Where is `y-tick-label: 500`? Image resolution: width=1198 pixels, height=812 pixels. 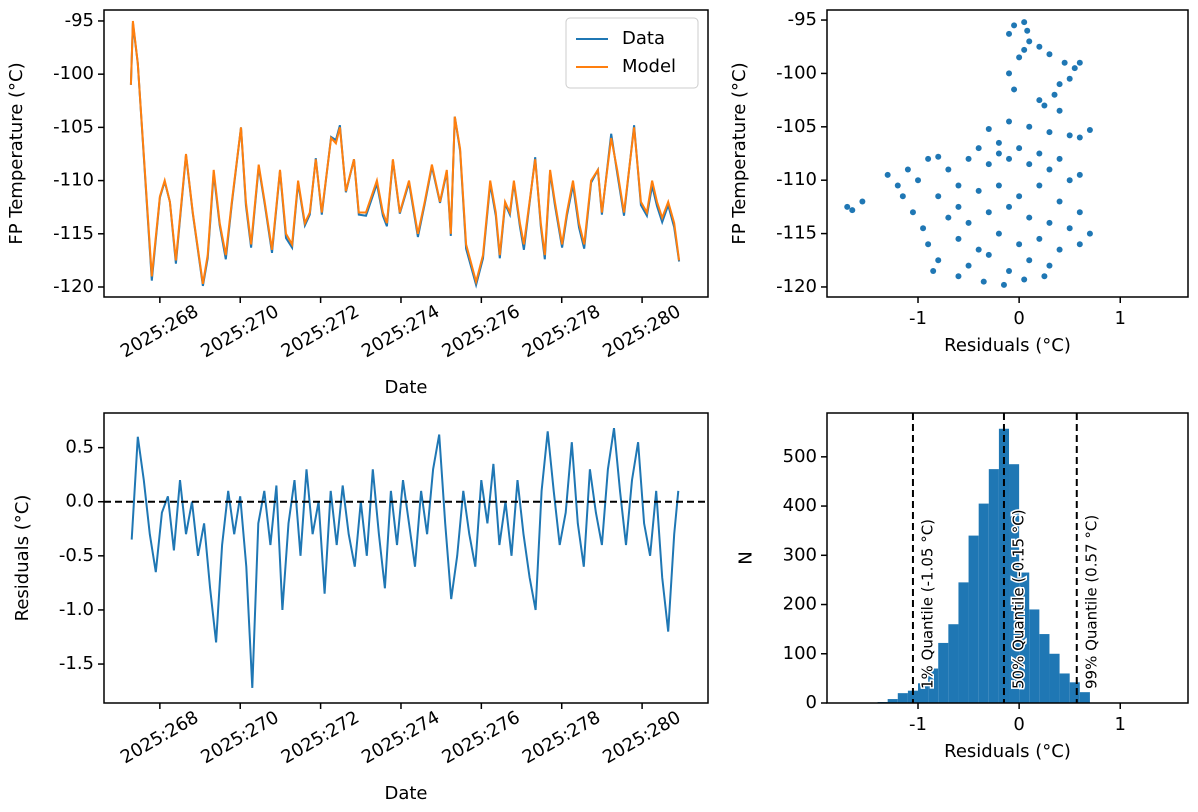
y-tick-label: 500 is located at coordinates (800, 456).